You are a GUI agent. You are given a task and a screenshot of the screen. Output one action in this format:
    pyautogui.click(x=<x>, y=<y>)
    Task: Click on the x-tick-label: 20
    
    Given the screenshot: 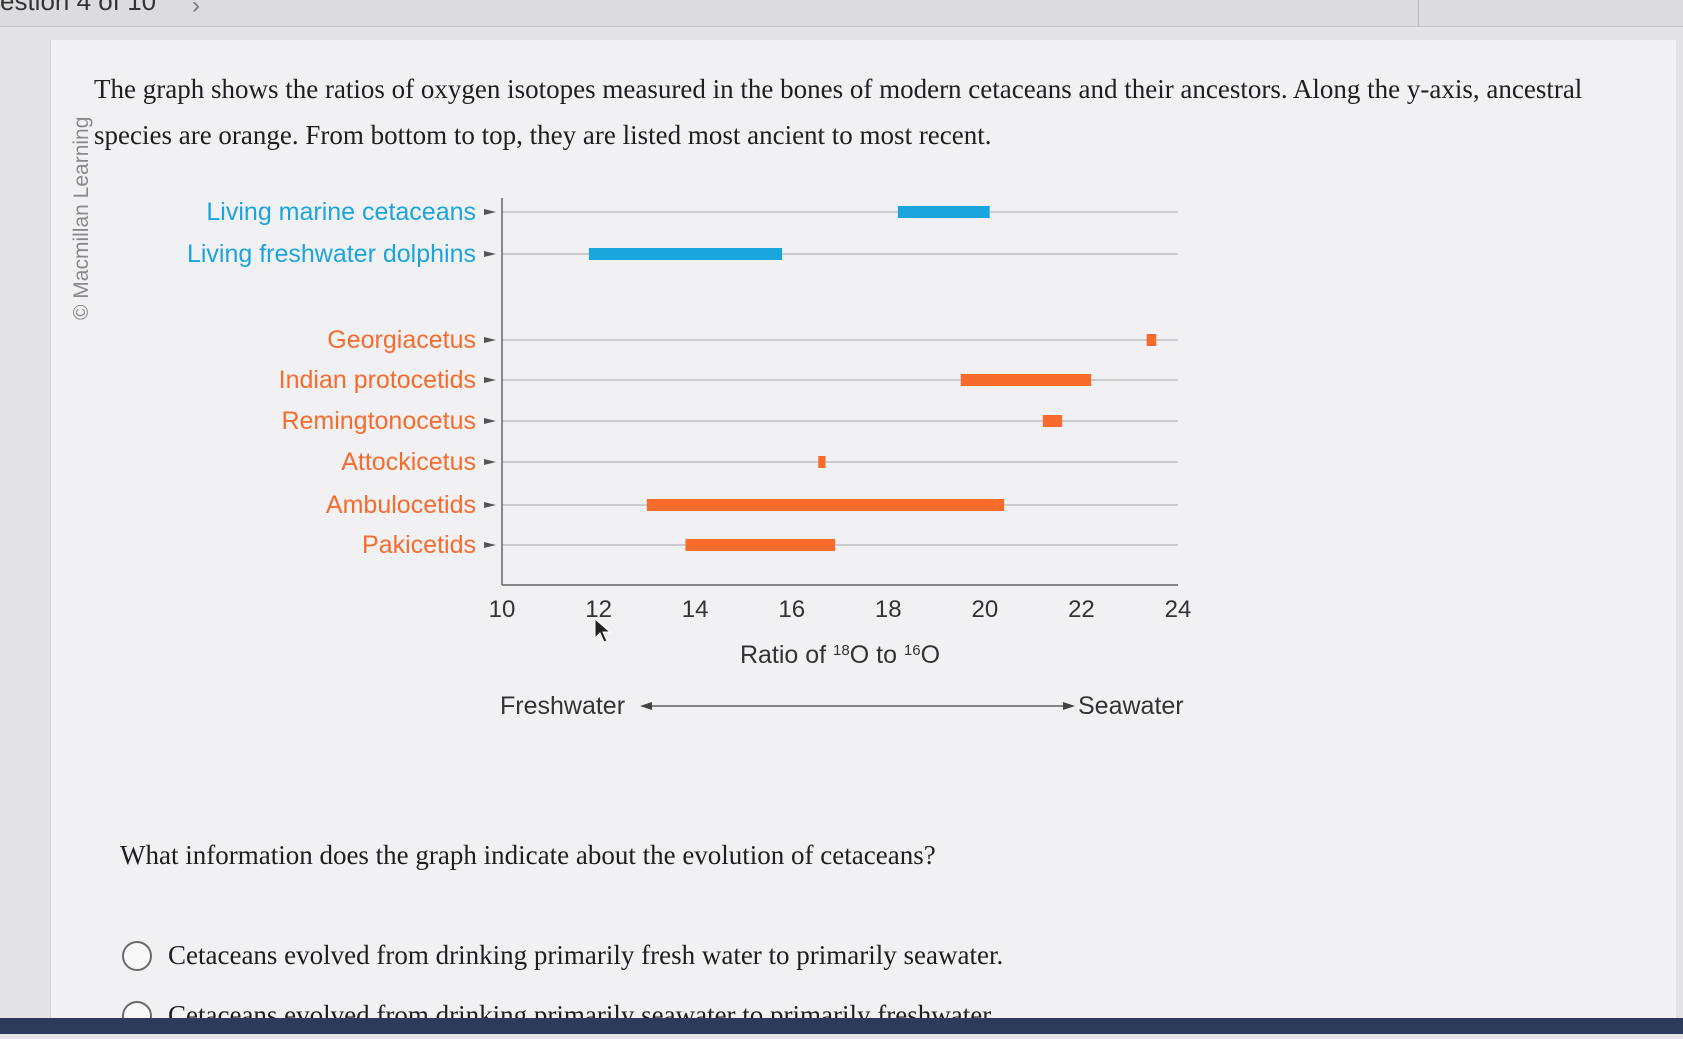 What is the action you would take?
    pyautogui.click(x=985, y=609)
    